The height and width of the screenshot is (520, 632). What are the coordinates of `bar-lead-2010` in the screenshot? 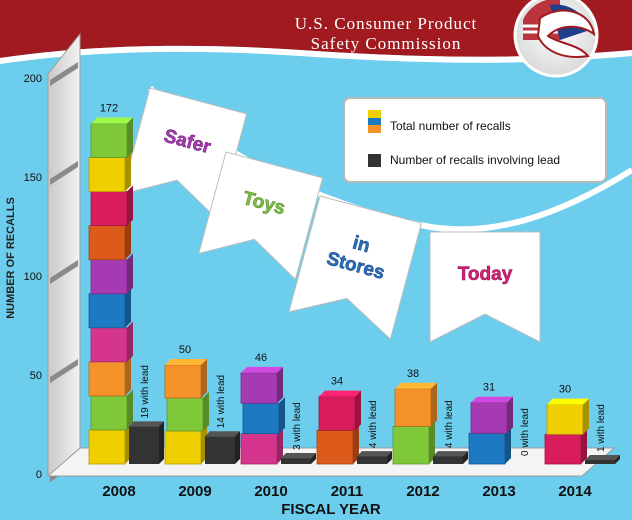 It's located at (298, 458).